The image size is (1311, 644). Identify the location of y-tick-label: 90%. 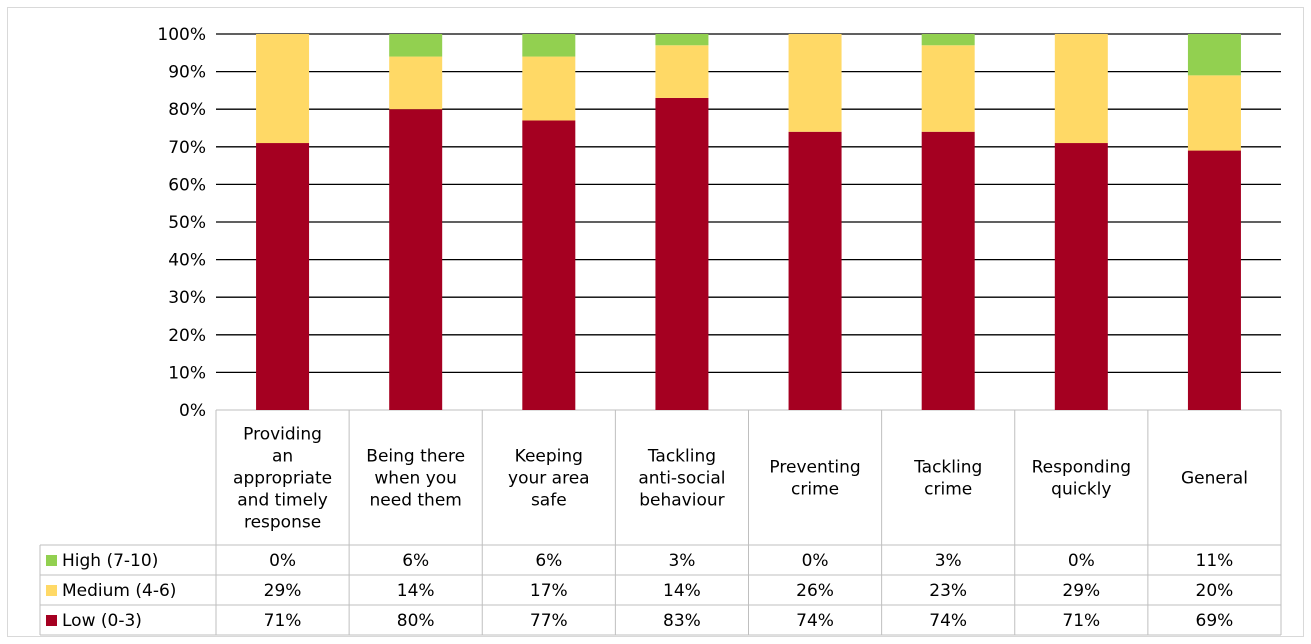
(187, 73).